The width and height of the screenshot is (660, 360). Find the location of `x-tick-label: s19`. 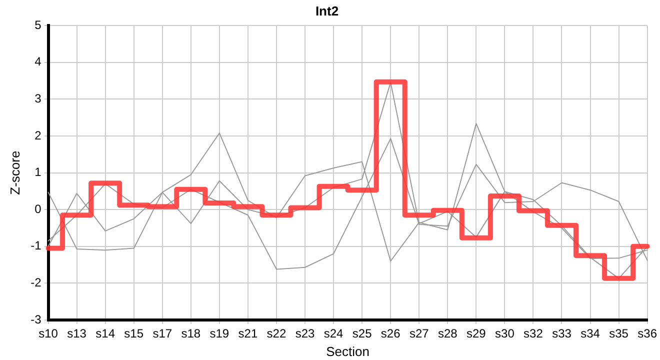

x-tick-label: s19 is located at coordinates (220, 333).